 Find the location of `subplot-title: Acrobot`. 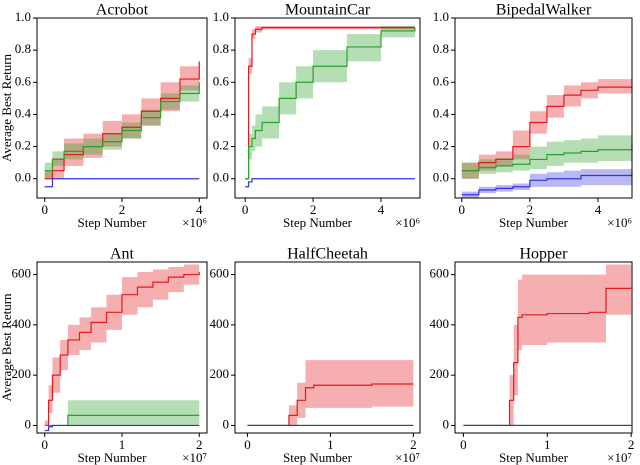

subplot-title: Acrobot is located at coordinates (122, 10).